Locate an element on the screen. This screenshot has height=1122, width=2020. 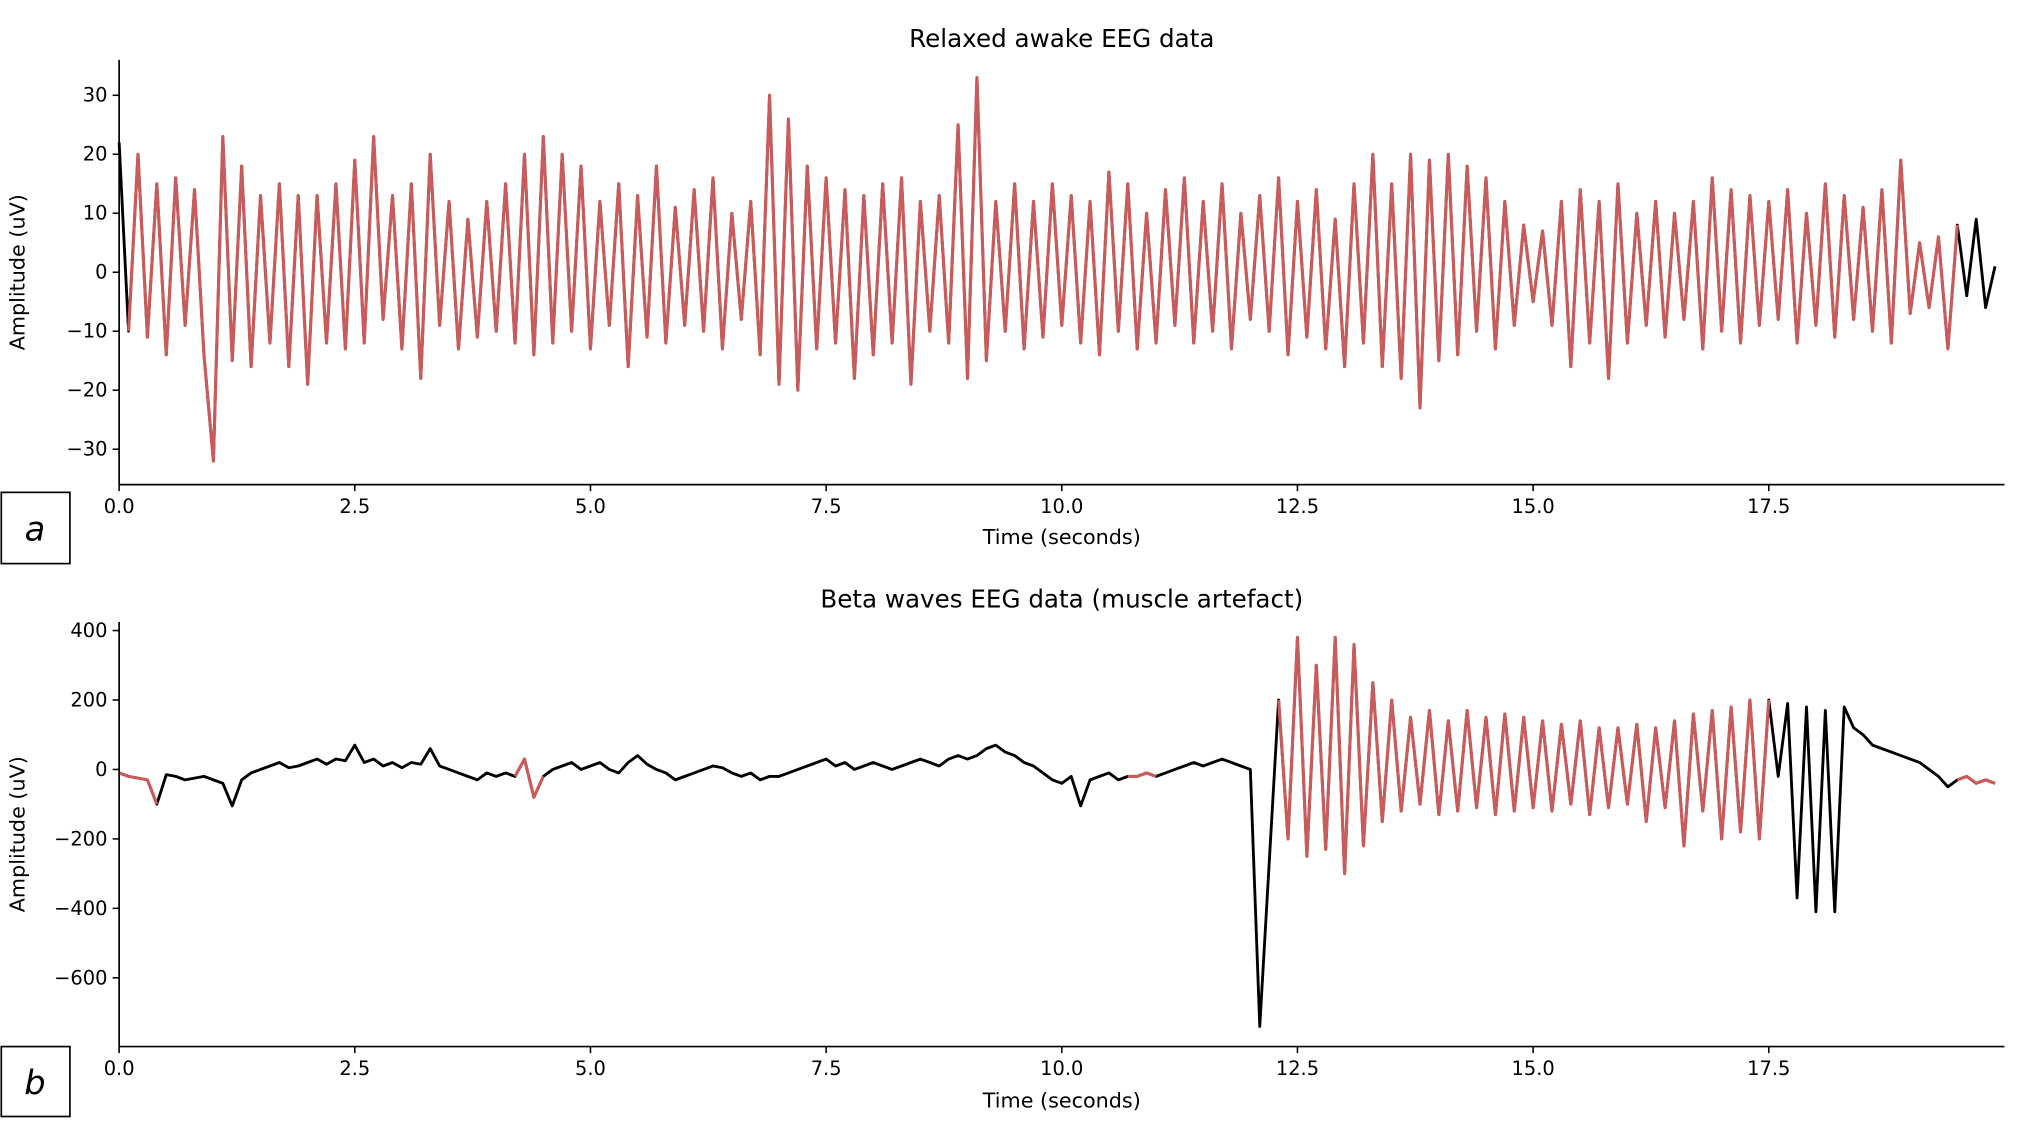
panel-label: a is located at coordinates (35, 528).